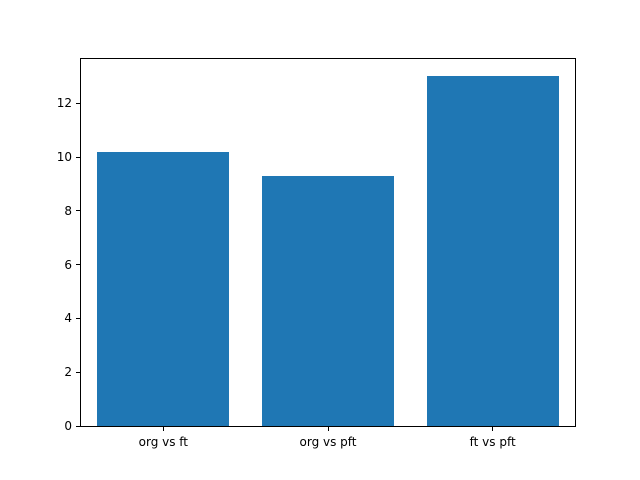  I want to click on bar-org-vs-pft, so click(328, 300).